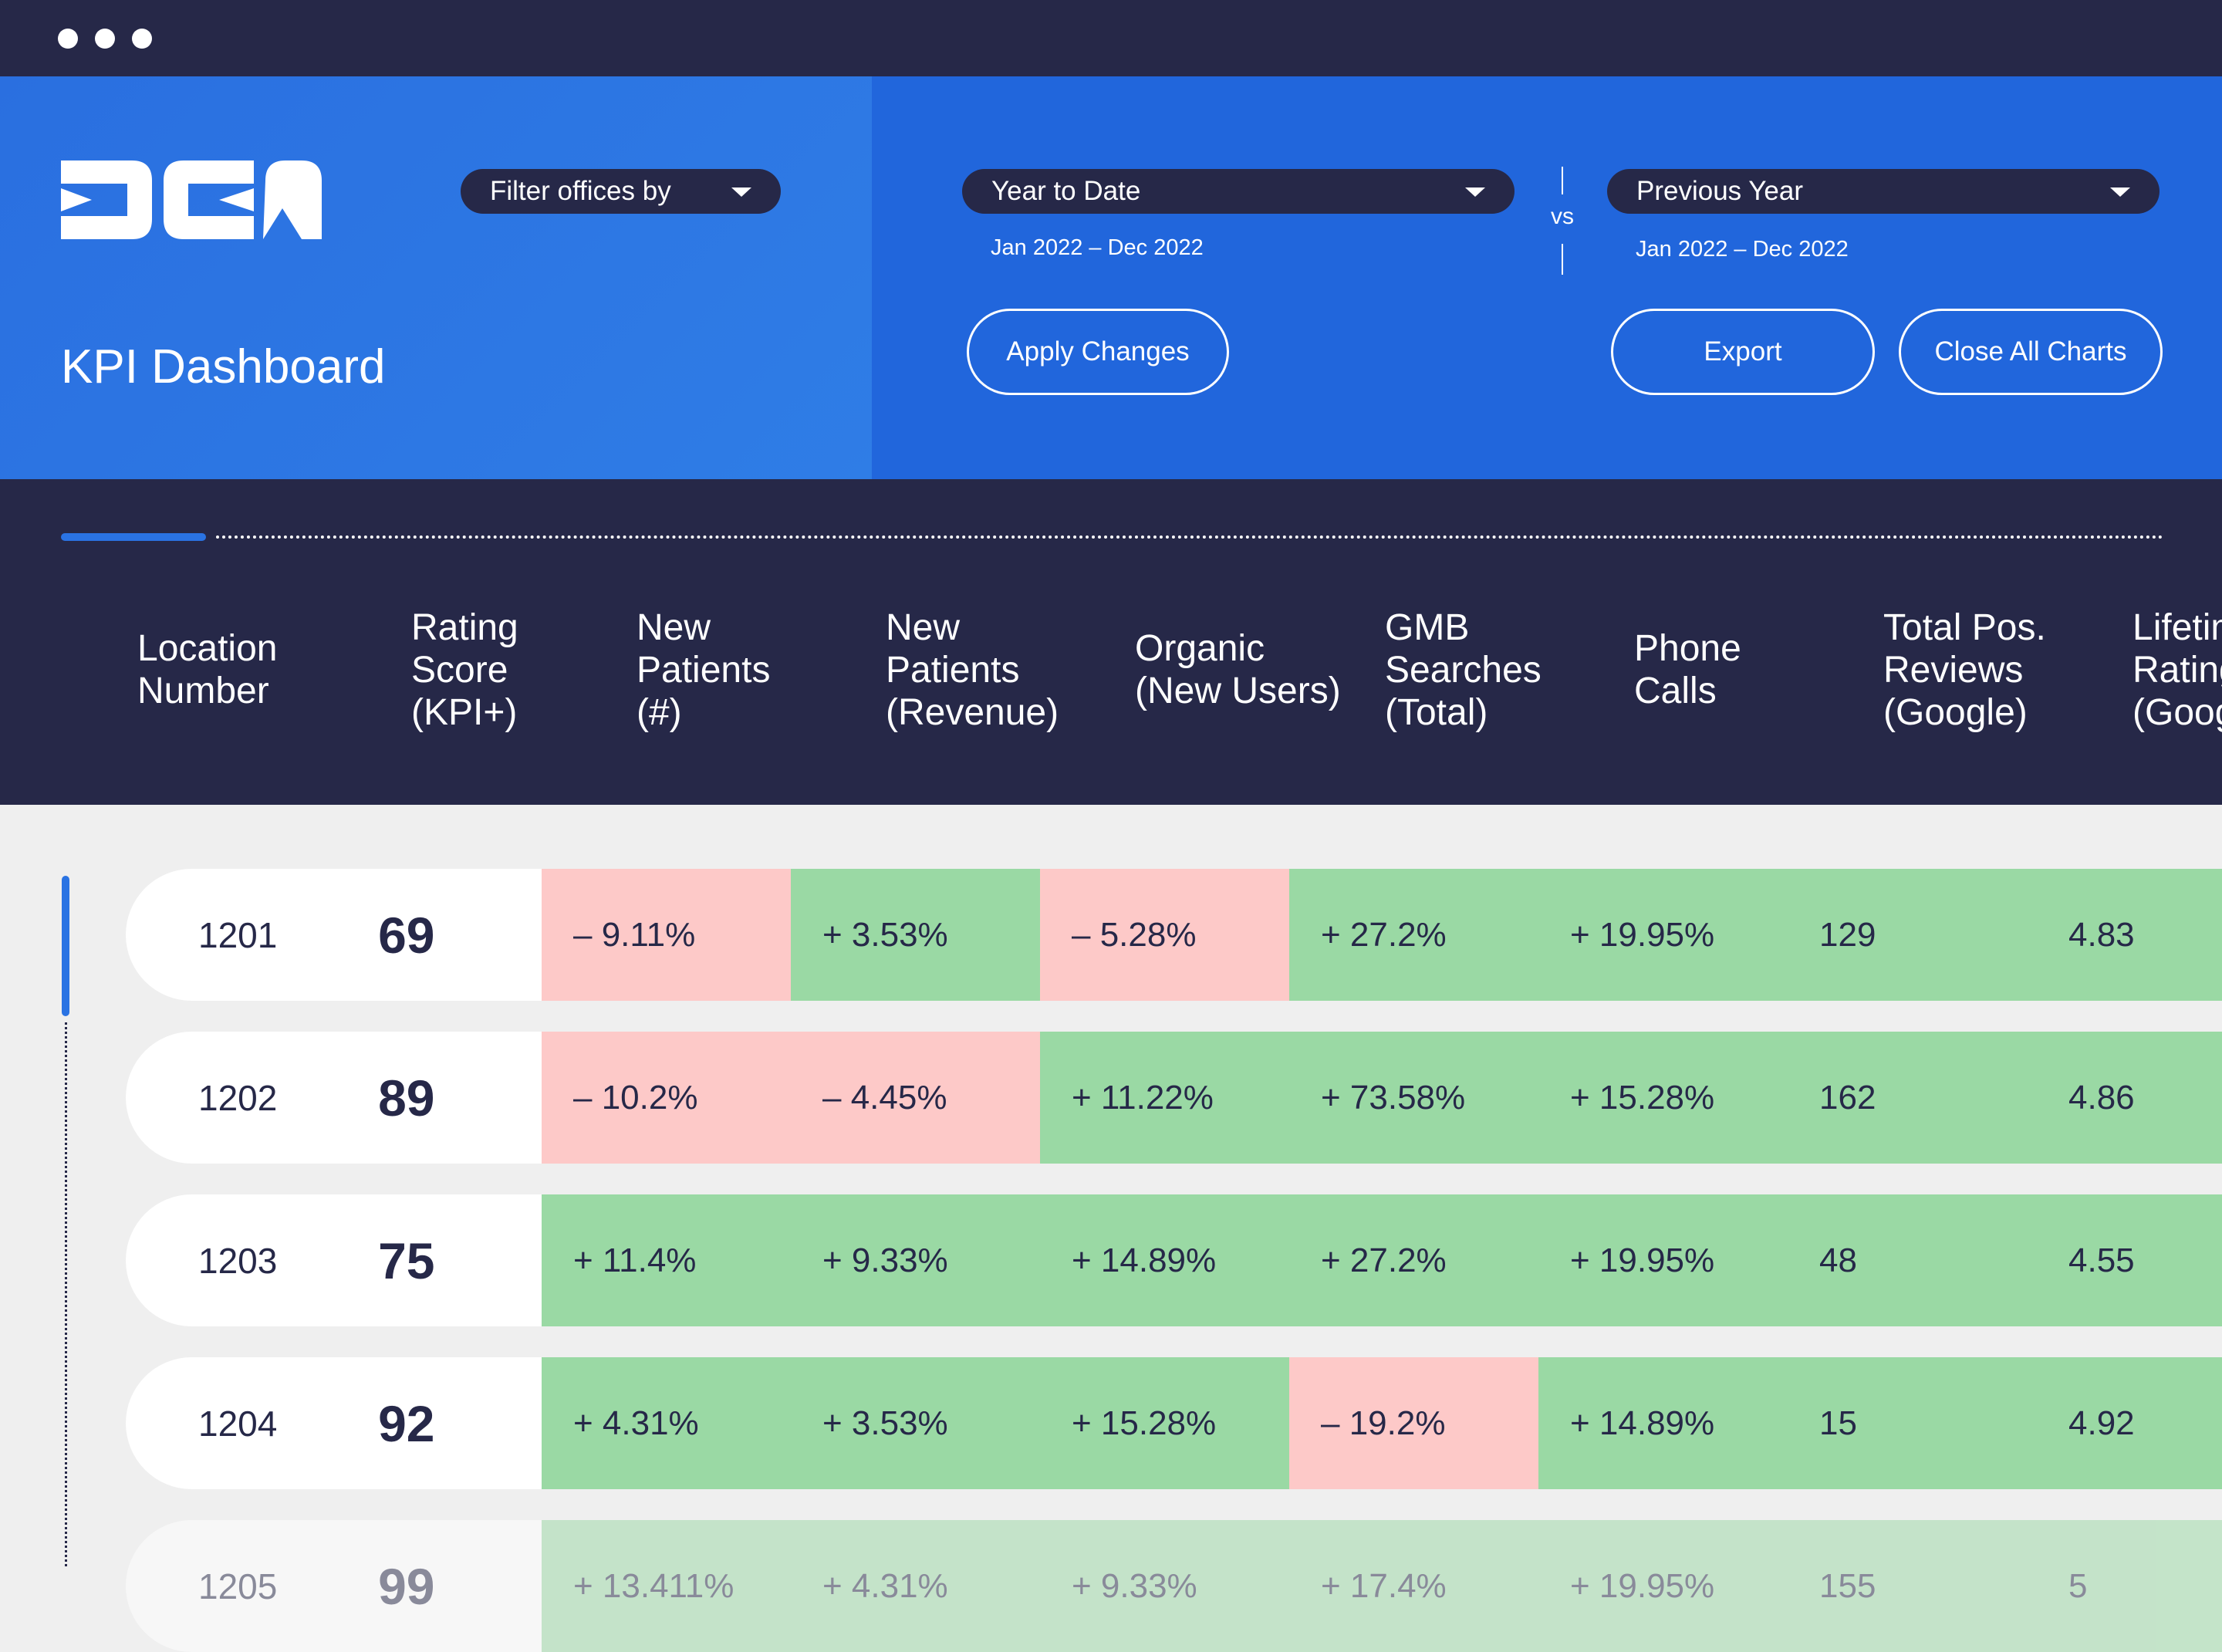  I want to click on column-header-line: Calls, so click(1675, 691).